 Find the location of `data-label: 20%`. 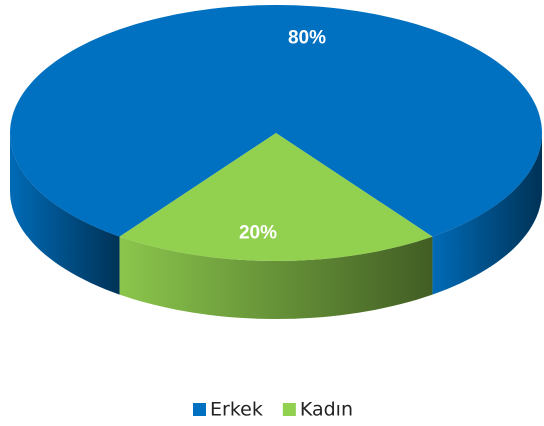

data-label: 20% is located at coordinates (258, 232).